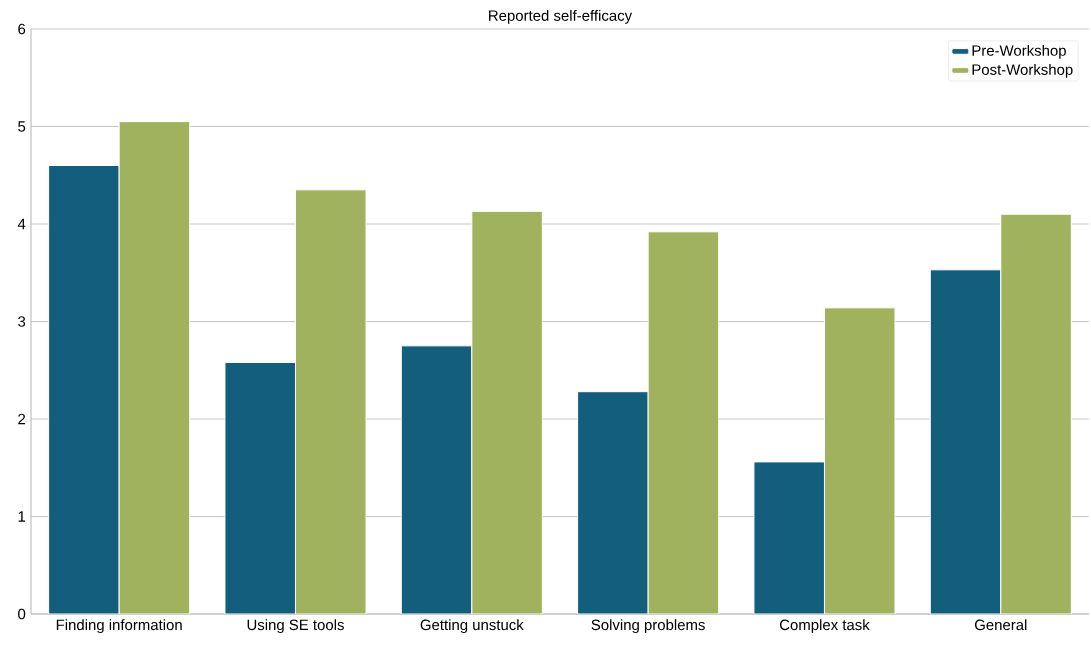 The image size is (1091, 647). Describe the element at coordinates (21, 224) in the screenshot. I see `y-tick-label: 4` at that location.